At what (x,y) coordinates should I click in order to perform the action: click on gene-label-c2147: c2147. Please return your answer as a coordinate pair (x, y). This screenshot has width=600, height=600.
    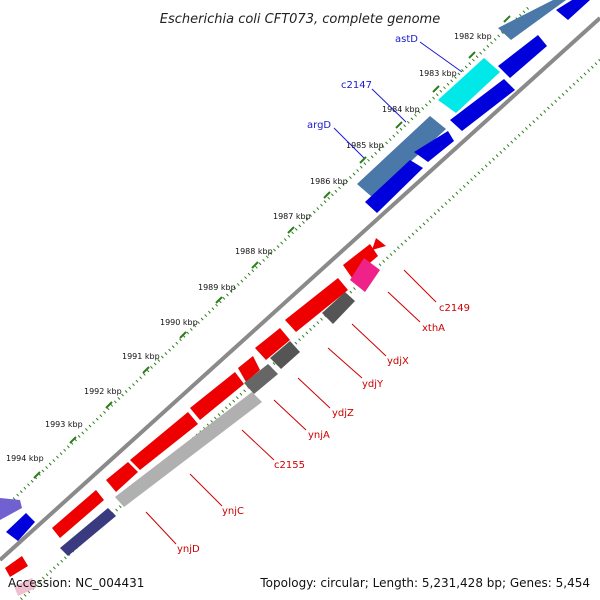
    Looking at the image, I should click on (356, 85).